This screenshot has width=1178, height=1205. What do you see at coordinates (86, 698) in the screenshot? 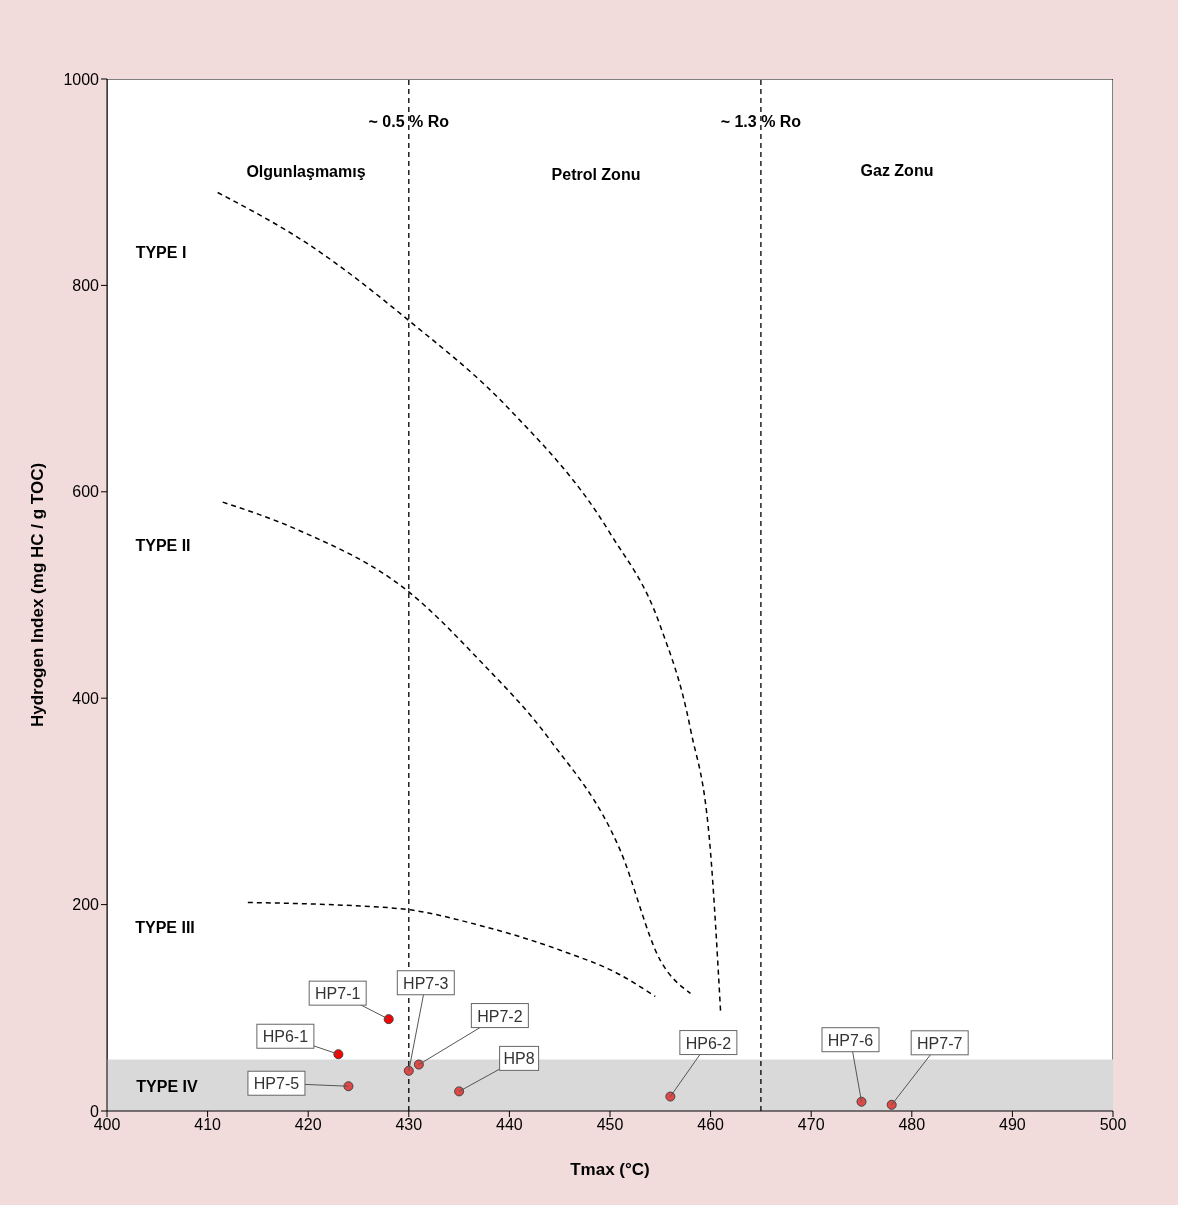
I see `y-tick-label: 400` at bounding box center [86, 698].